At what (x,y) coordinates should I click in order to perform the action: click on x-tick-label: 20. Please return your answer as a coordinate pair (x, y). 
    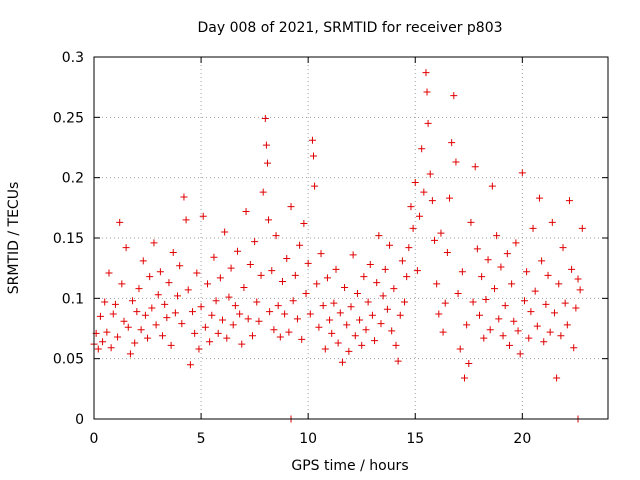
    Looking at the image, I should click on (522, 439).